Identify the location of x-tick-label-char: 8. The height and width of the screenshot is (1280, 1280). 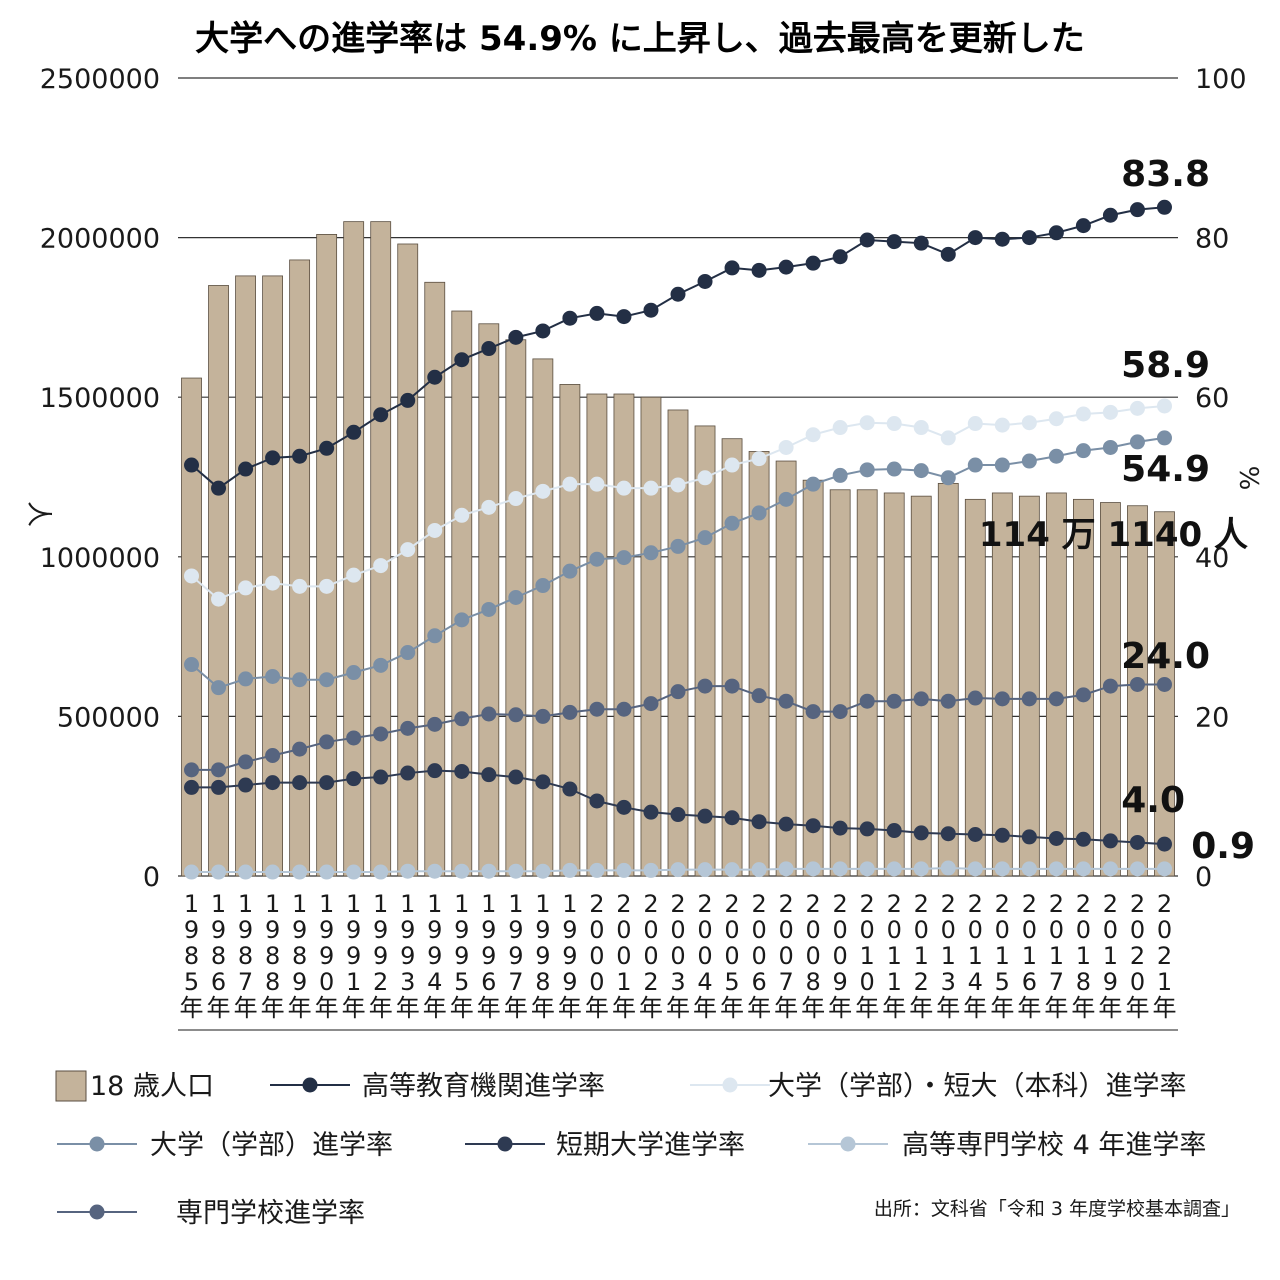
(542, 982).